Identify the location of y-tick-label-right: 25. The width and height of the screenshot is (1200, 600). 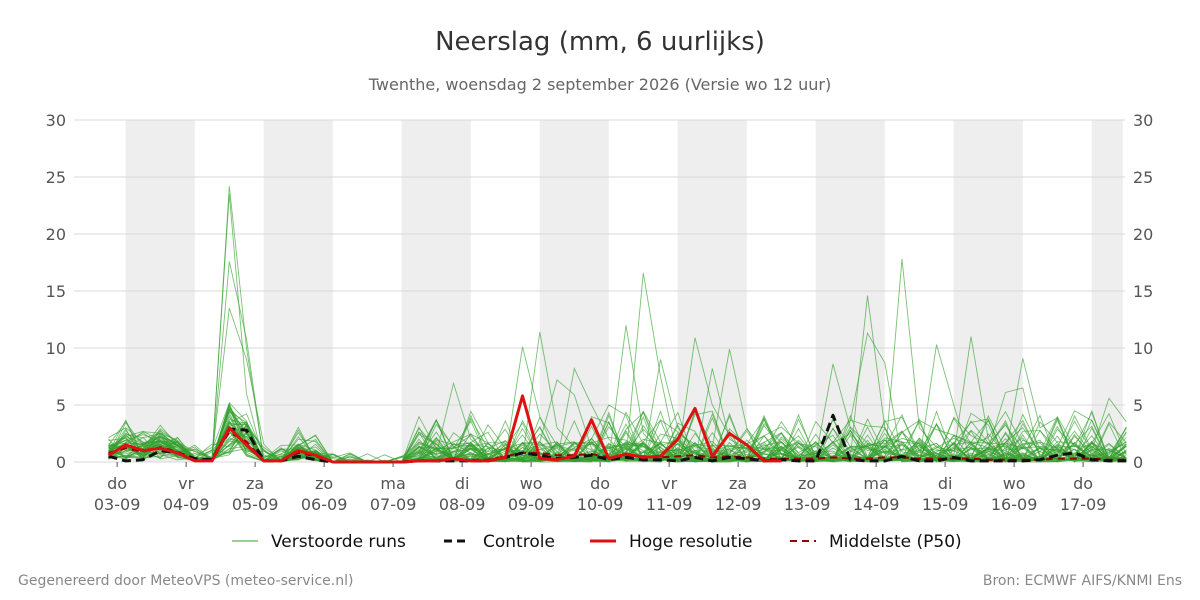
(1143, 177).